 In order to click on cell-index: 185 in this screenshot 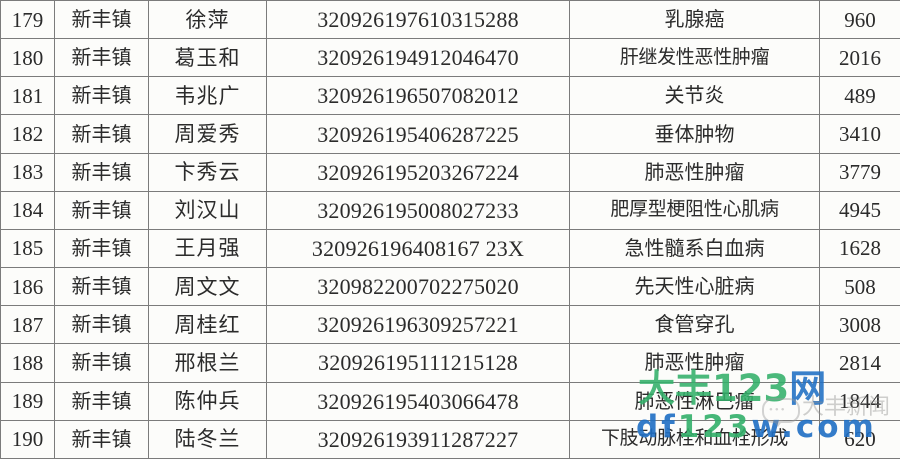, I will do `click(27, 248)`.